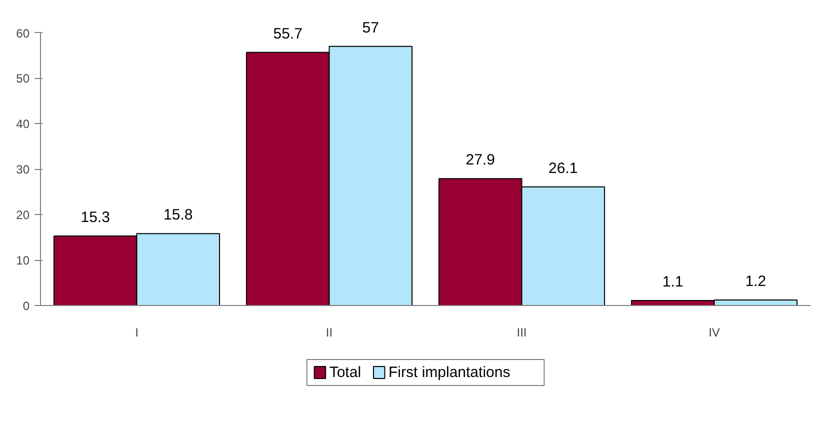 The width and height of the screenshot is (831, 437). I want to click on y-tick-label: 20, so click(23, 215).